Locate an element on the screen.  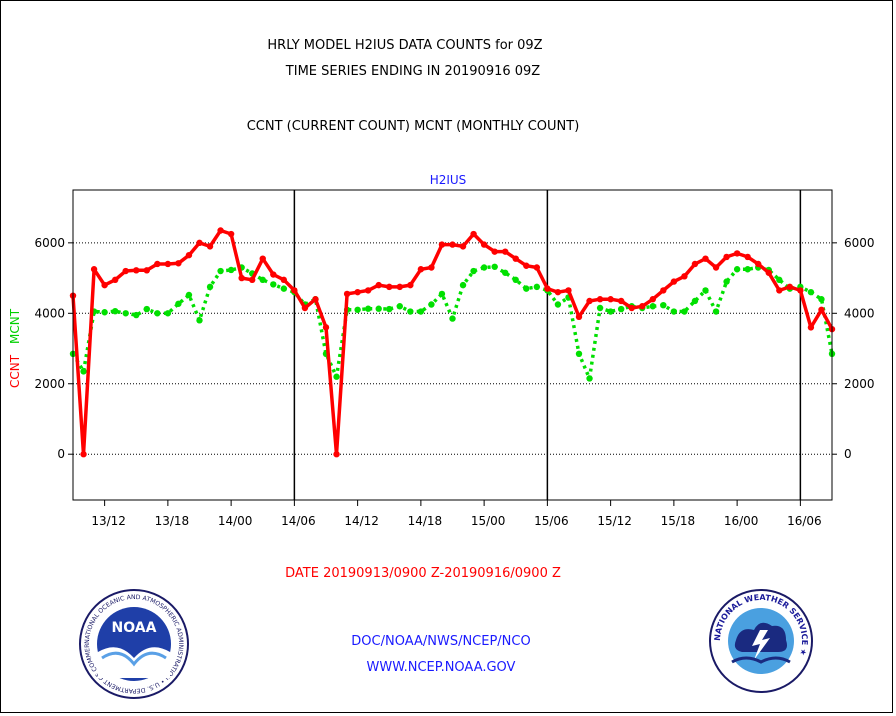
title-line-1: HRLY MODEL H2IUS DATA COUNTS for 09Z is located at coordinates (405, 45).